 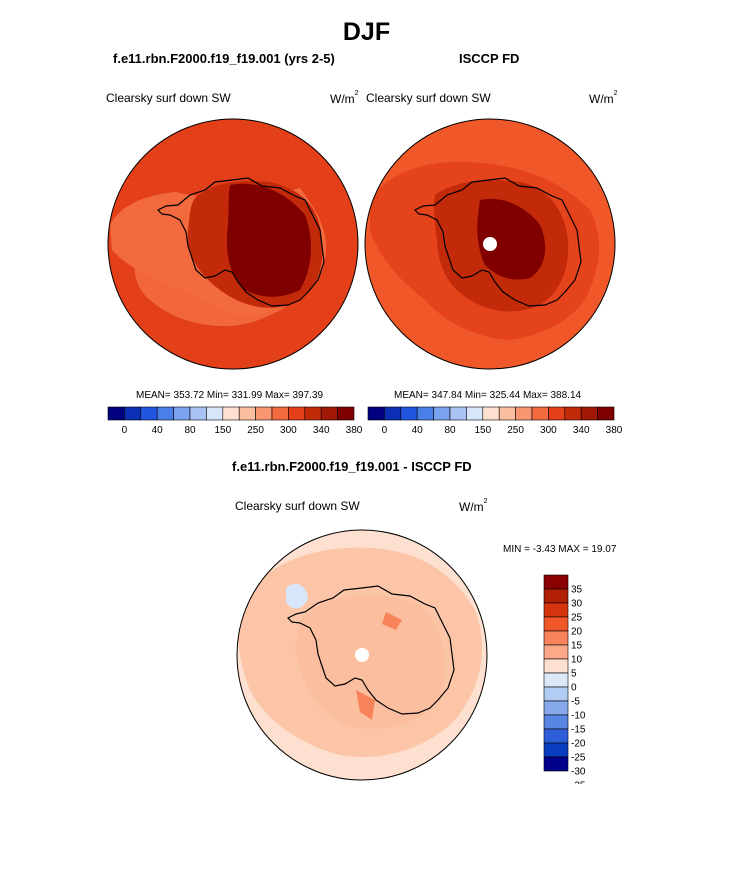 I want to click on page-title: DJF, so click(x=366, y=32).